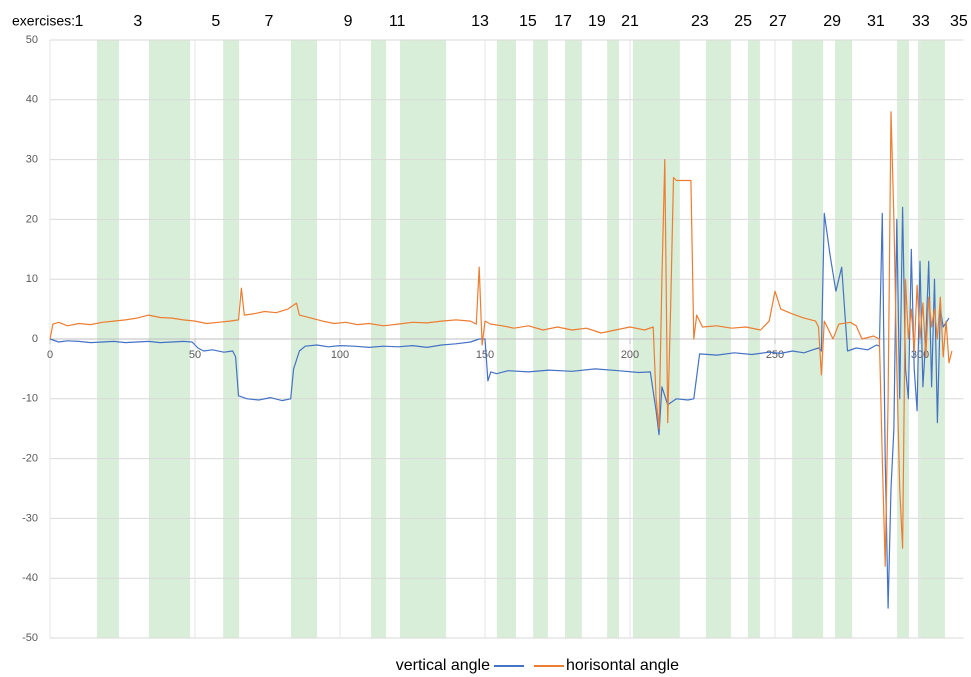  What do you see at coordinates (30, 518) in the screenshot?
I see `y-tick-label: -30` at bounding box center [30, 518].